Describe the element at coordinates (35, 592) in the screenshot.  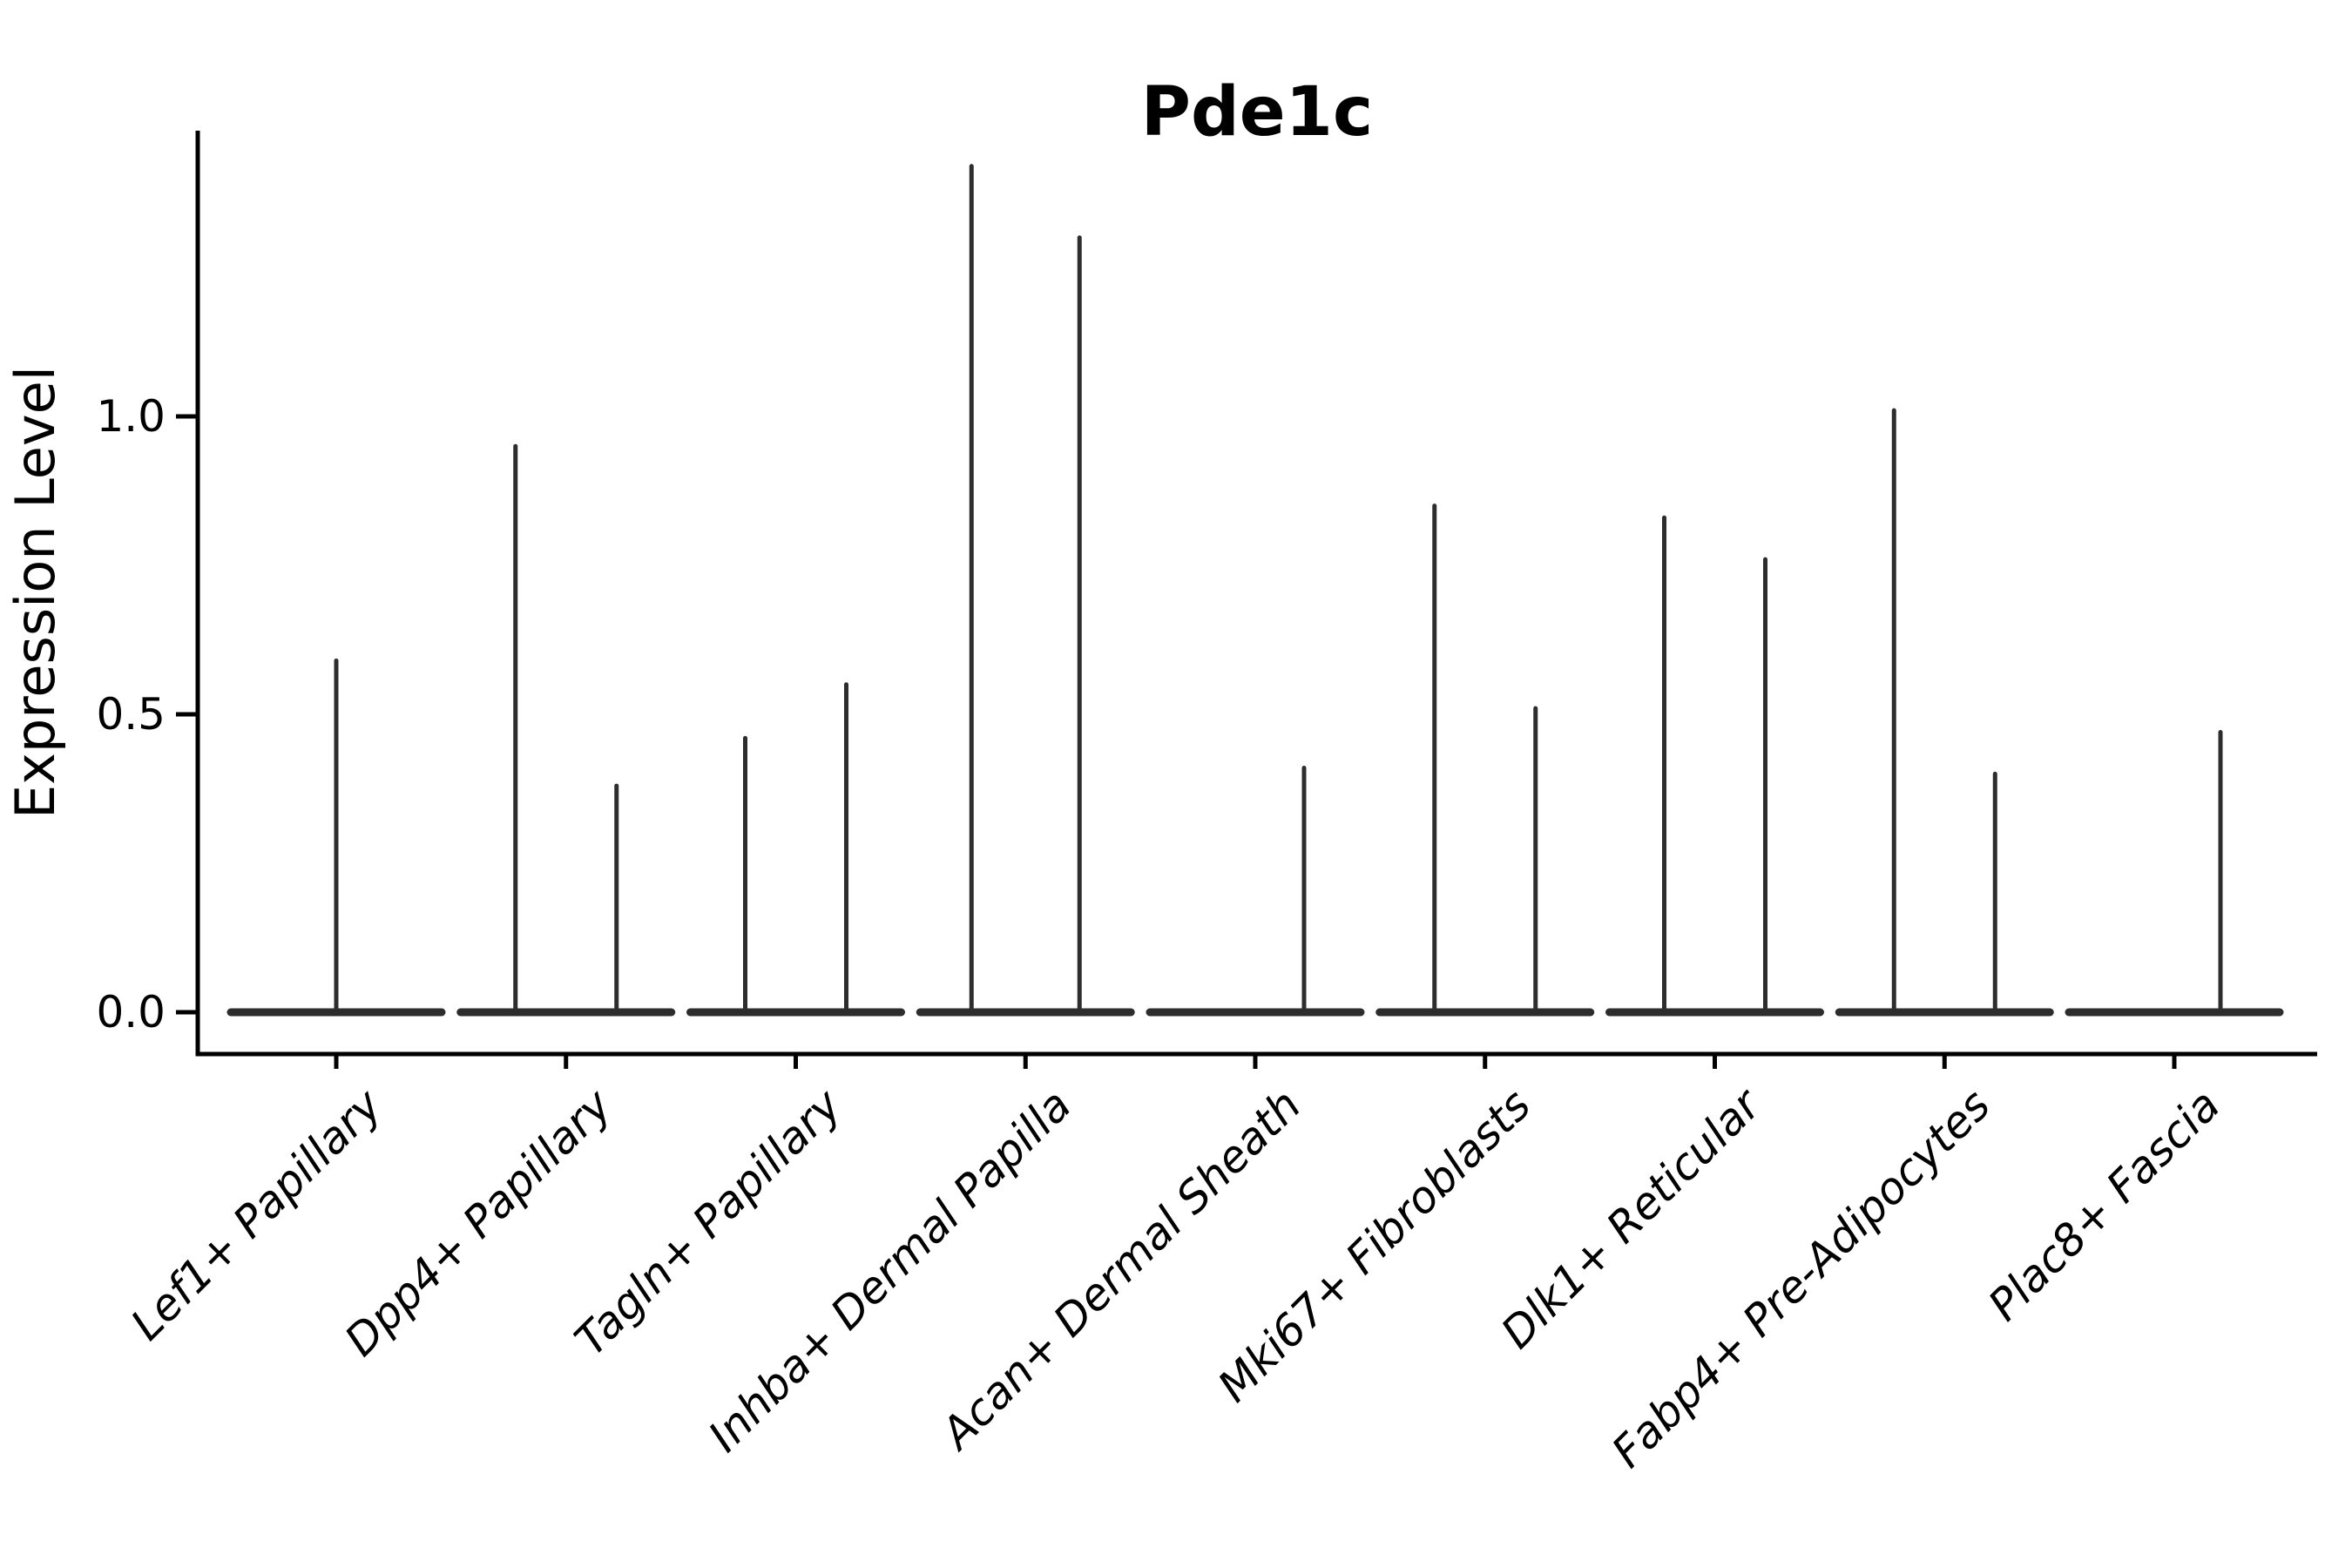
I see `y-axis-label: Expression Level` at that location.